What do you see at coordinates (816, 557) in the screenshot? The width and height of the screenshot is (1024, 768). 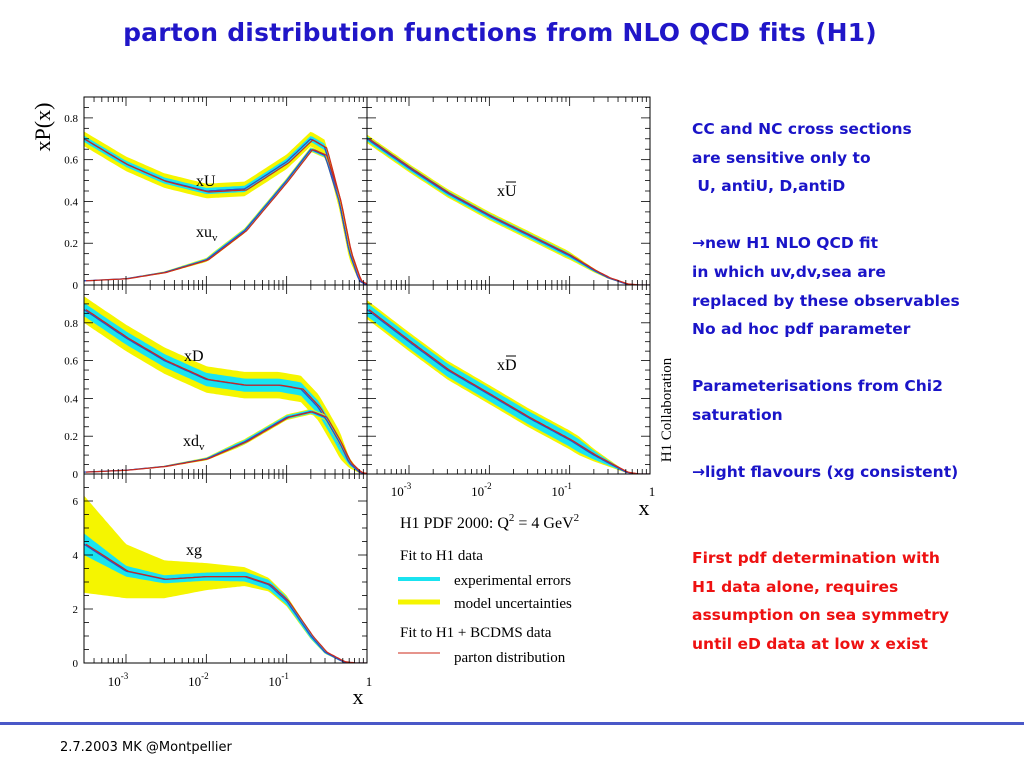 I see `note-line: First pdf determination with` at bounding box center [816, 557].